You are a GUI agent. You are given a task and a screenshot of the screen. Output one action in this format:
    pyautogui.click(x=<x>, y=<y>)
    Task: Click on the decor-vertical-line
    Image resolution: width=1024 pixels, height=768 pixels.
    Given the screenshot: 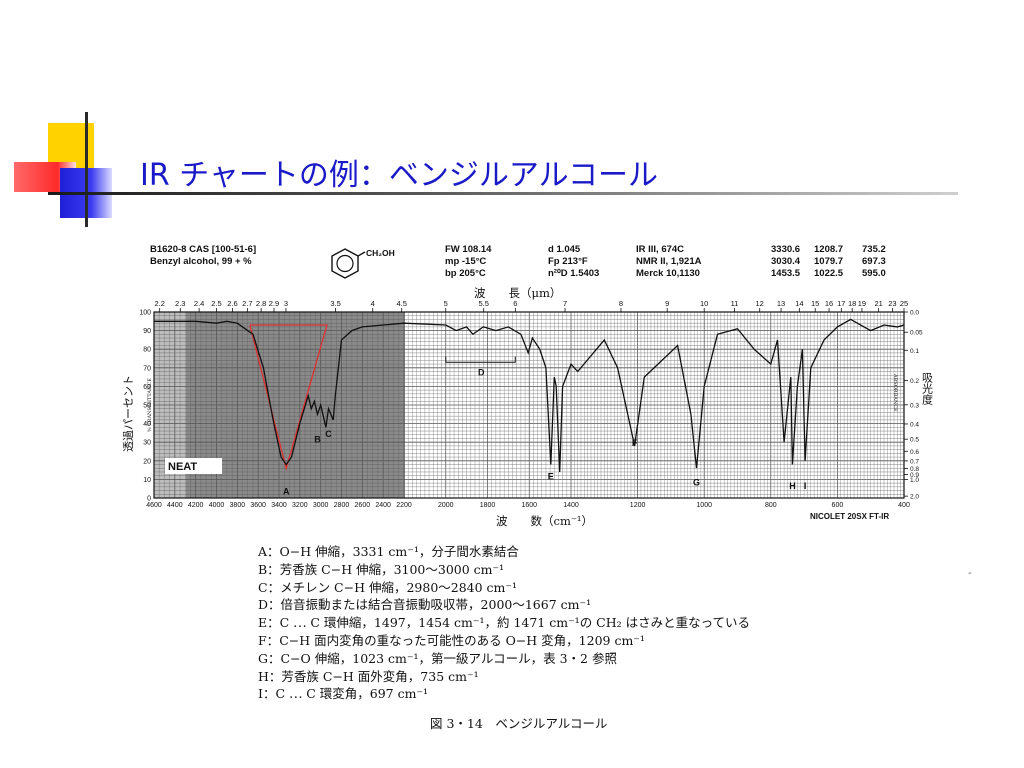 What is the action you would take?
    pyautogui.click(x=86, y=169)
    